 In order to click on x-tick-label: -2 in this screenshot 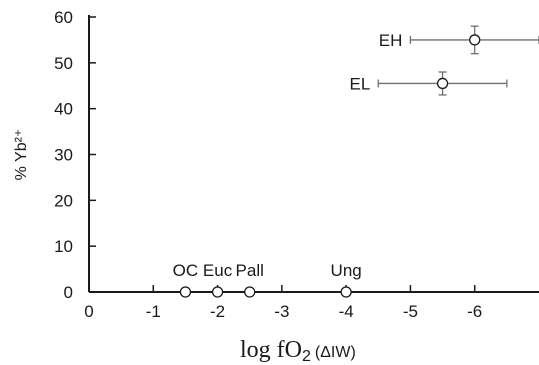, I will do `click(217, 311)`.